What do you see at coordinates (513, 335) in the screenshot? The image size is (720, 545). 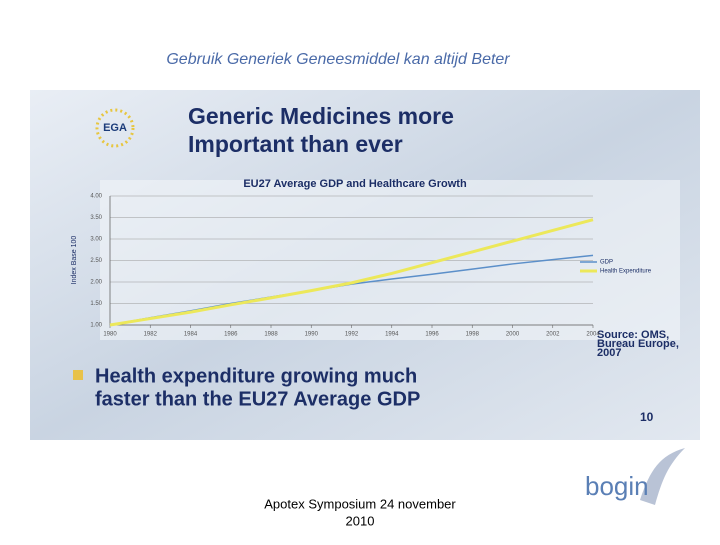 I see `x-tick-label: 2000` at bounding box center [513, 335].